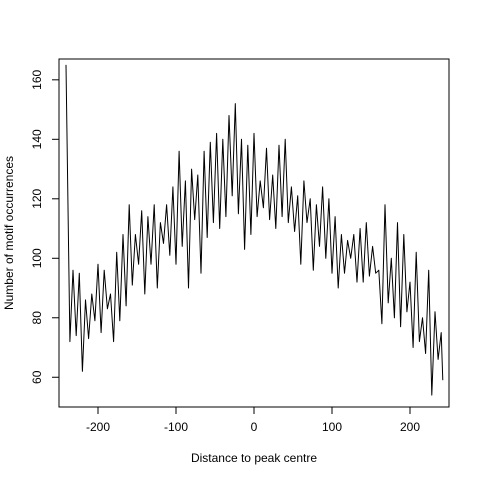  Describe the element at coordinates (9, 233) in the screenshot. I see `y-axis-title: Number of motif occurrences` at that location.